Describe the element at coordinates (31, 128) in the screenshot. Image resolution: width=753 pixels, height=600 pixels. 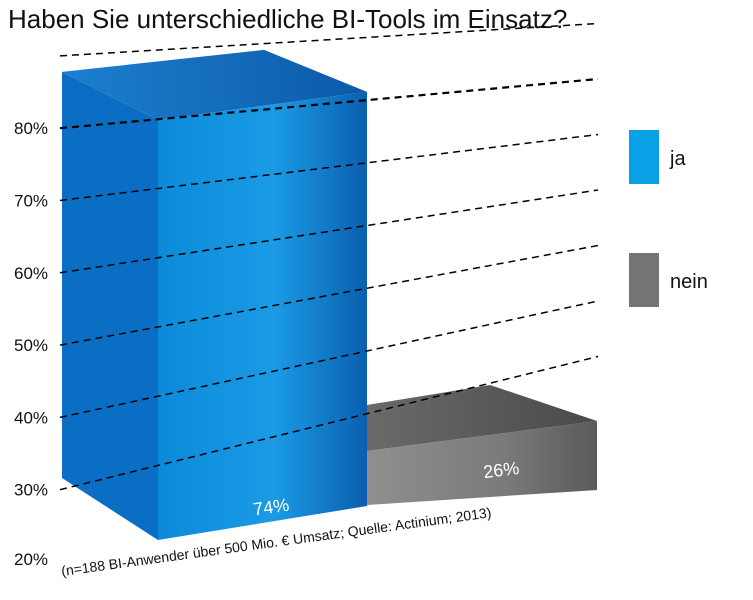
I see `y-tick-label: 80%` at that location.